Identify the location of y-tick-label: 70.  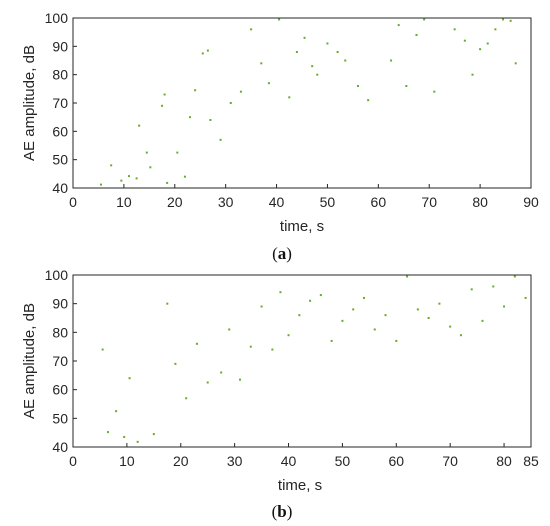
(60, 103).